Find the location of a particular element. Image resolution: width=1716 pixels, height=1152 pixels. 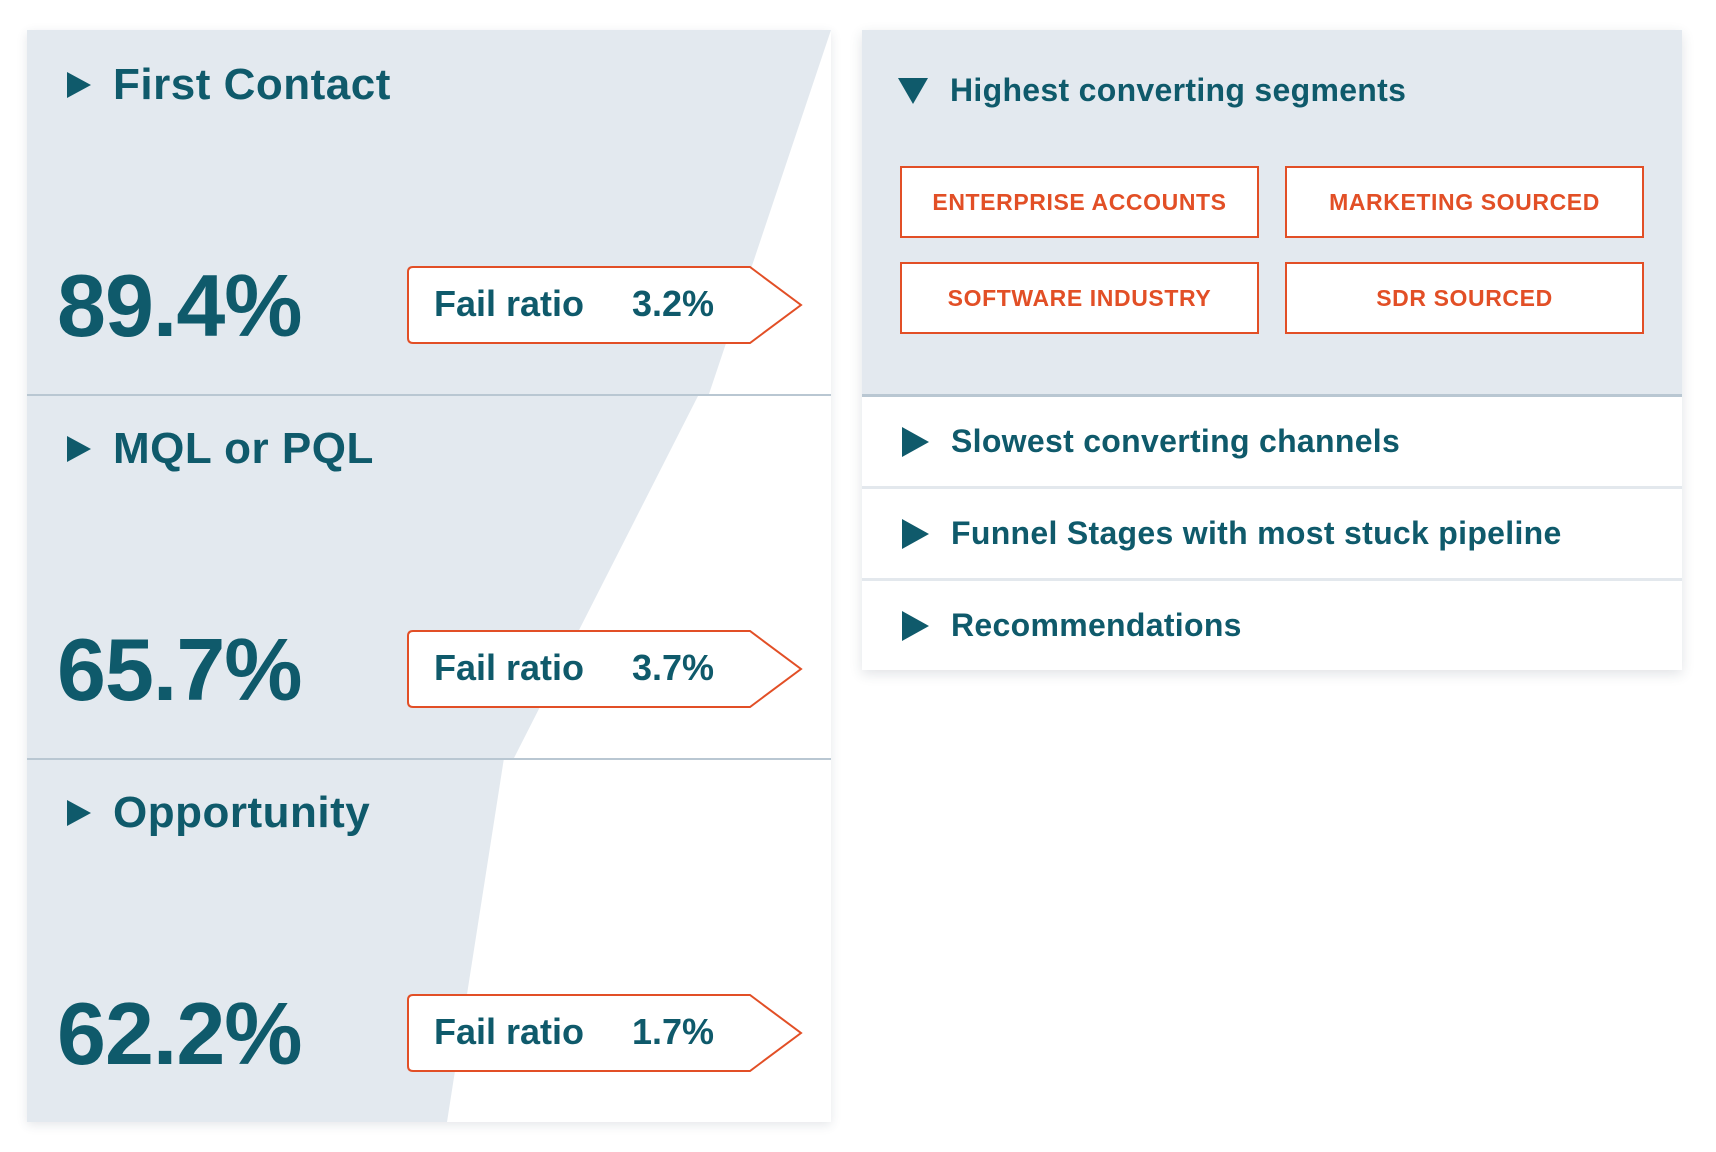

stage-title: First Contact is located at coordinates (229, 85).